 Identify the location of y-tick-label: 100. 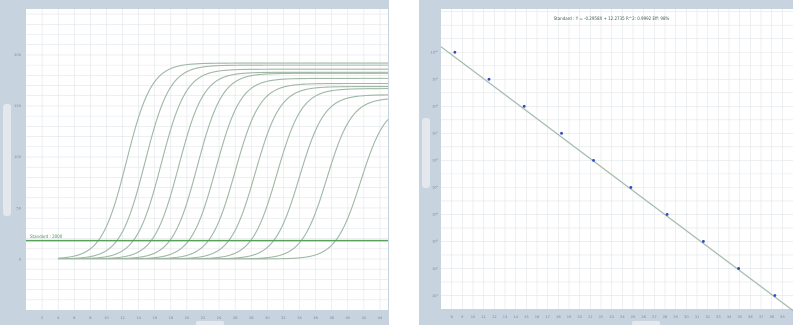
(18, 157).